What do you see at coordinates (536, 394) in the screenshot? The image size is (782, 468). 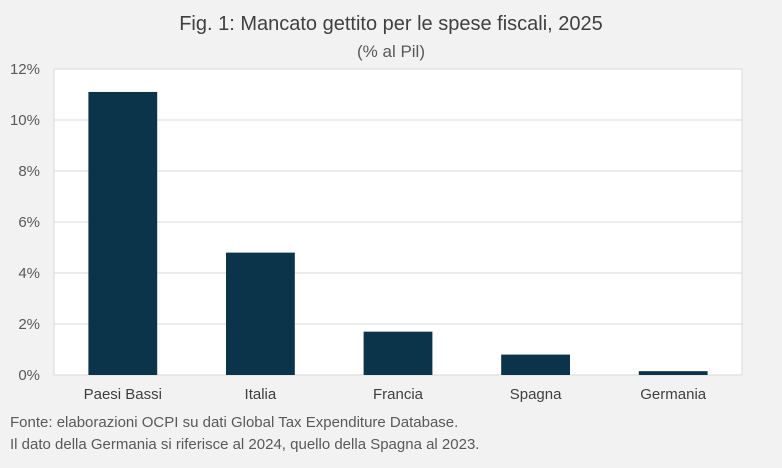 I see `x-category-label: Spagna` at bounding box center [536, 394].